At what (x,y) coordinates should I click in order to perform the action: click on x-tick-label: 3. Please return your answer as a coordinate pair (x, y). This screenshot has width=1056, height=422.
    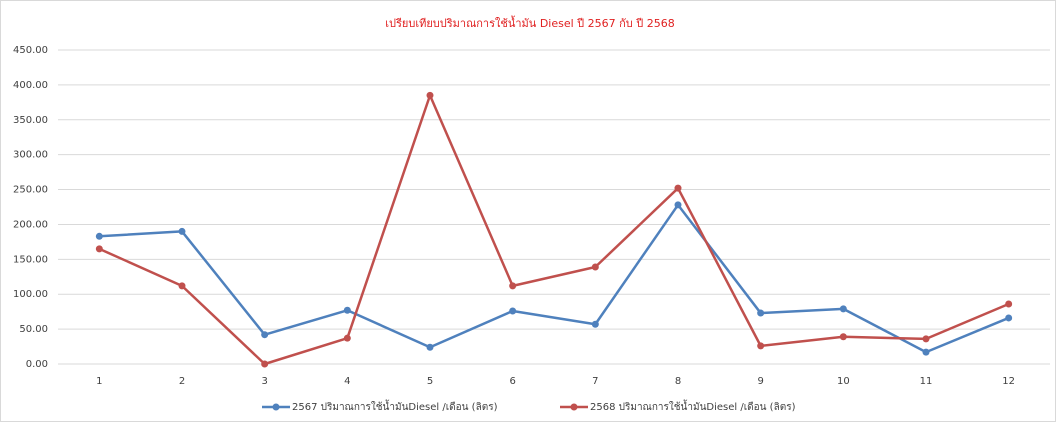
    Looking at the image, I should click on (264, 381).